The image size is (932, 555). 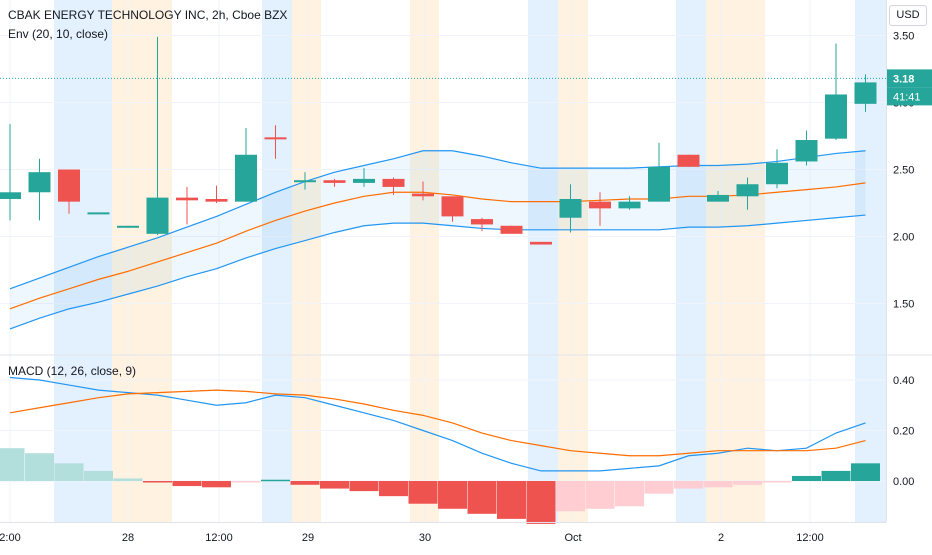 What do you see at coordinates (903, 37) in the screenshot?
I see `price-axis-label: 3.50` at bounding box center [903, 37].